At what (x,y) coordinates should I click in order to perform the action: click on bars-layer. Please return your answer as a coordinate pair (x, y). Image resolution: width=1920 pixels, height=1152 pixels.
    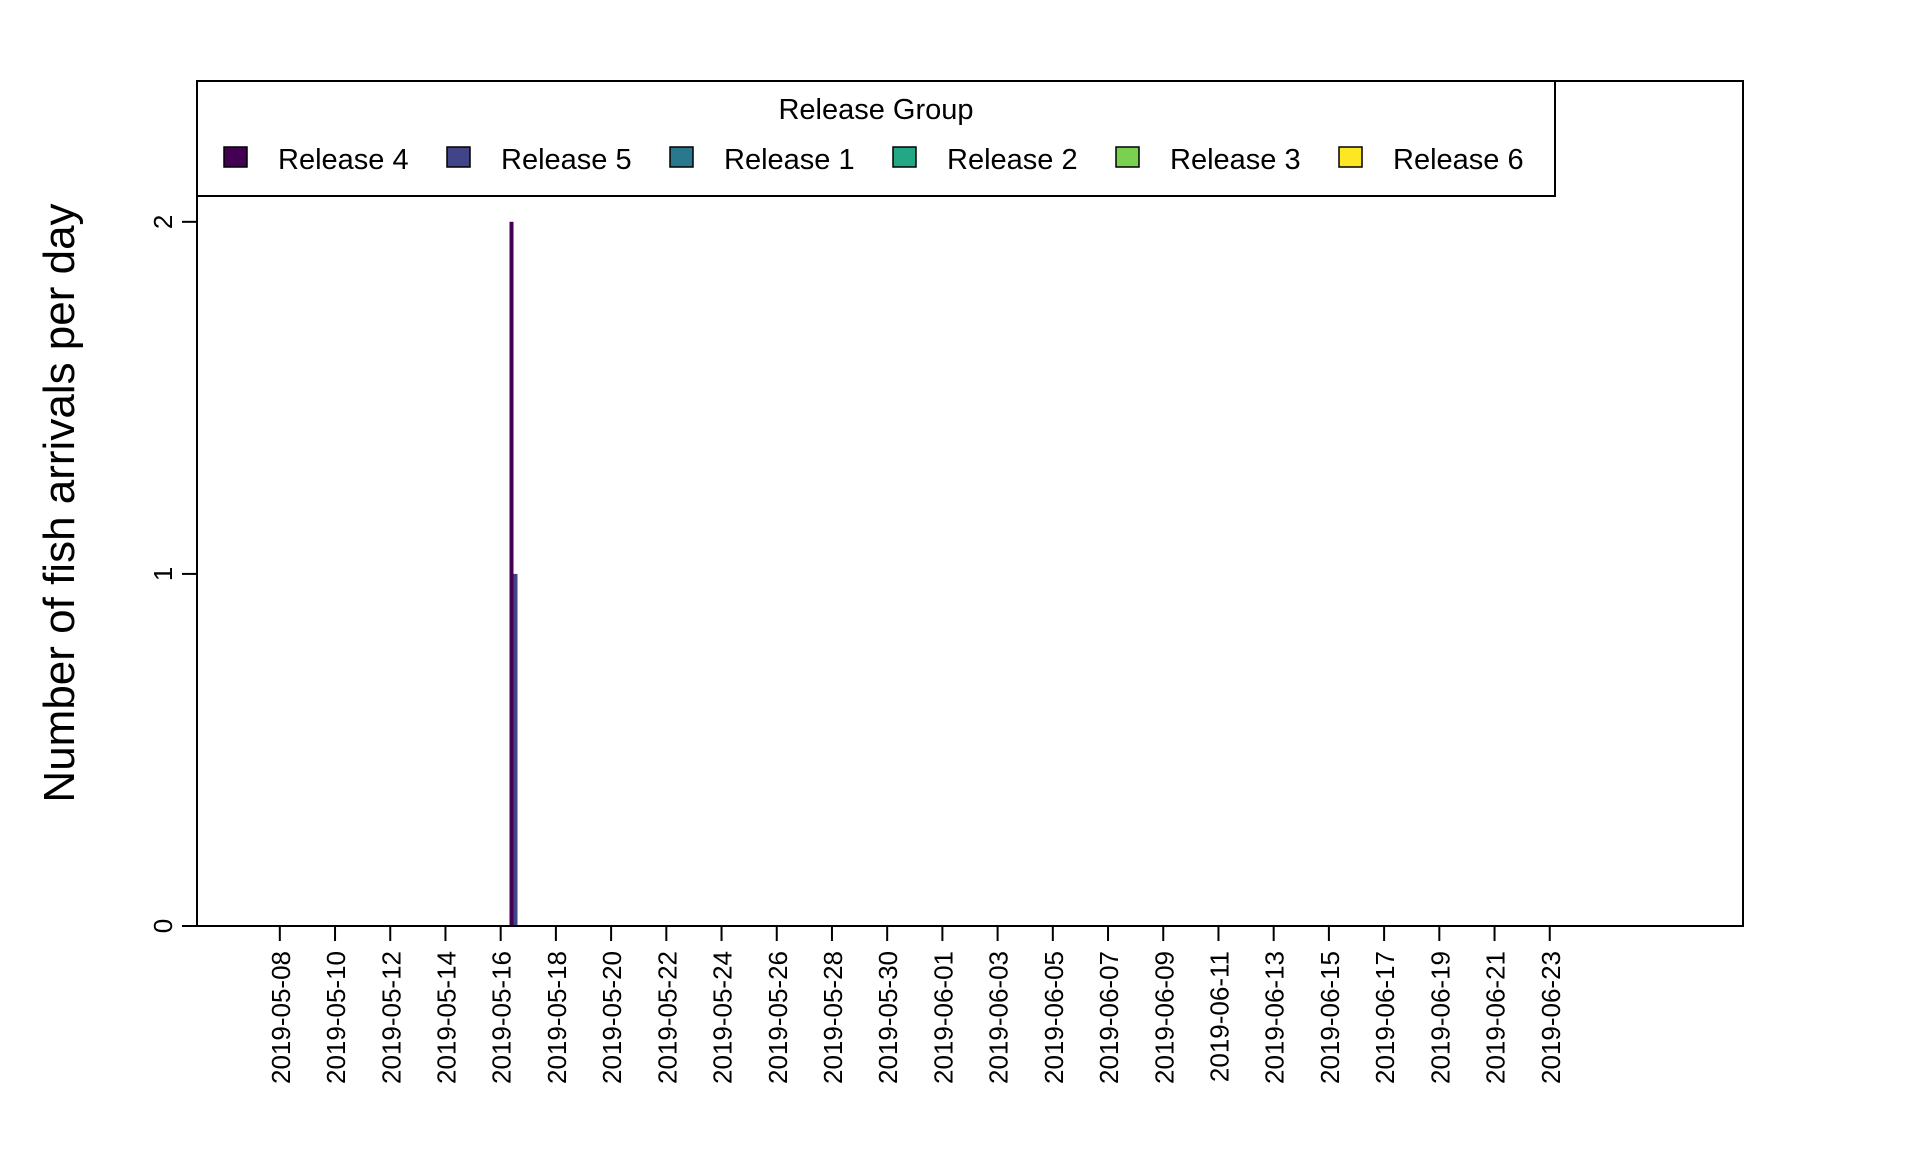
    Looking at the image, I should click on (513, 574).